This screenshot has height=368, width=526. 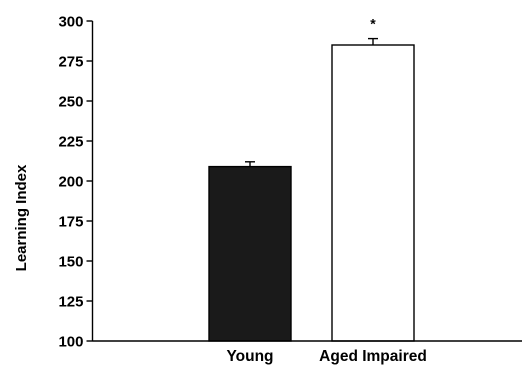 I want to click on y-tick-label: 100, so click(x=70, y=342).